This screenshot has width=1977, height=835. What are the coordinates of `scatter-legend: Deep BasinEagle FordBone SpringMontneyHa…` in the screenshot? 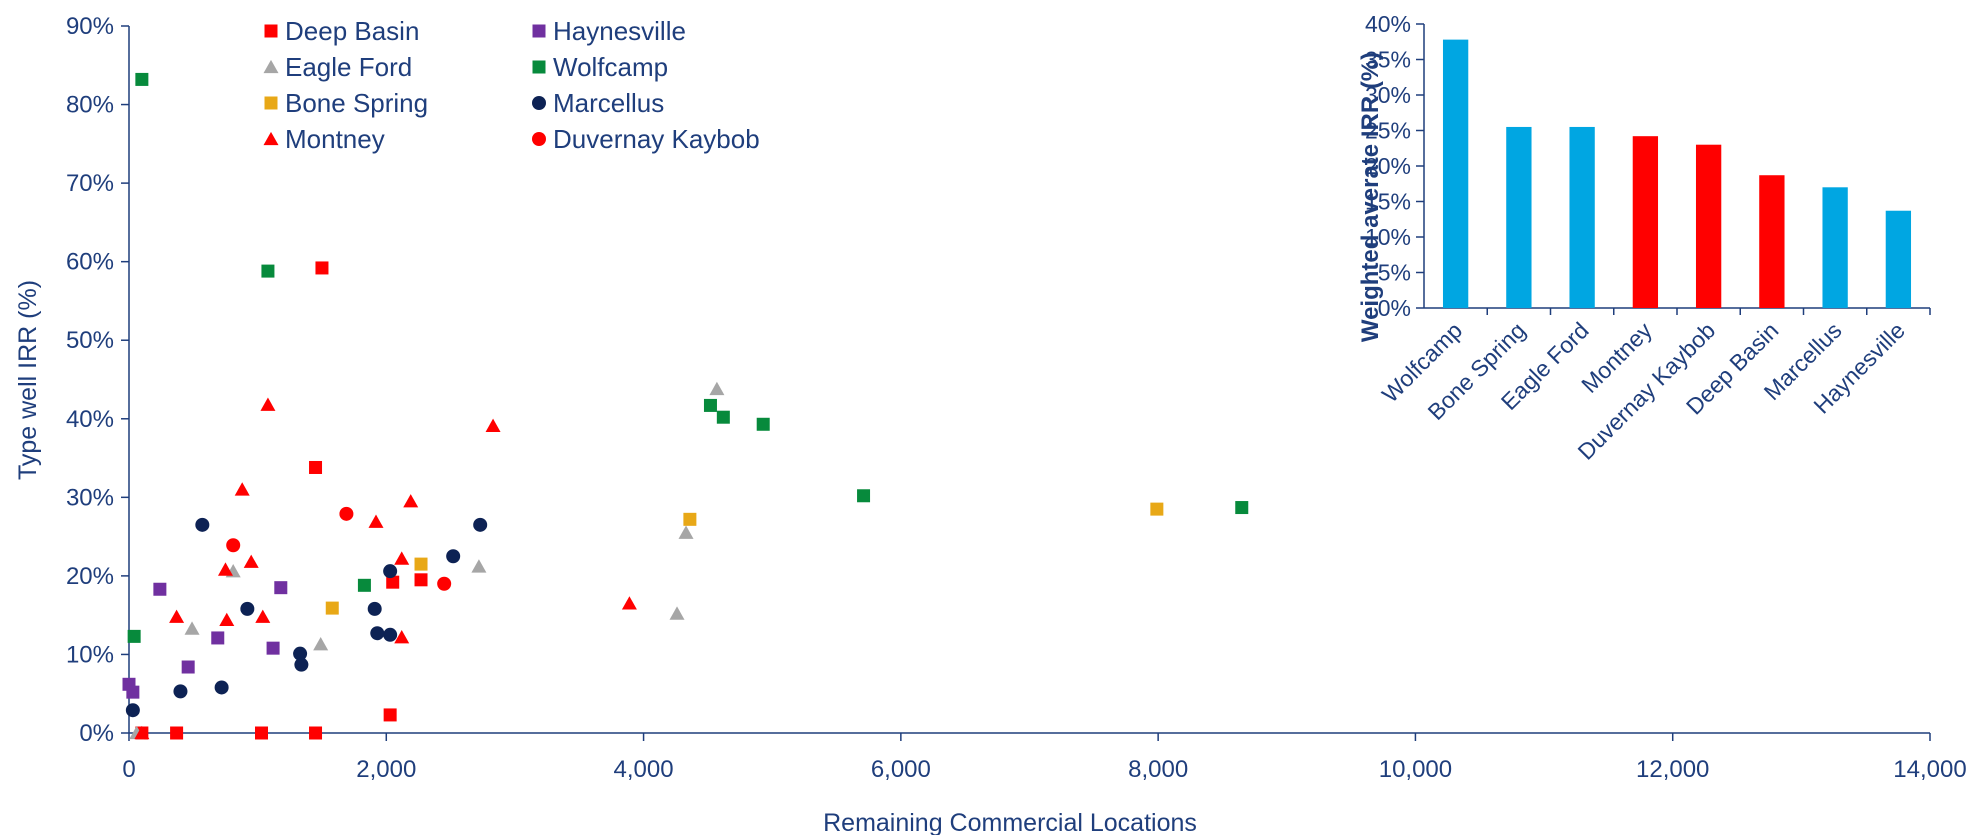 It's located at (512, 85).